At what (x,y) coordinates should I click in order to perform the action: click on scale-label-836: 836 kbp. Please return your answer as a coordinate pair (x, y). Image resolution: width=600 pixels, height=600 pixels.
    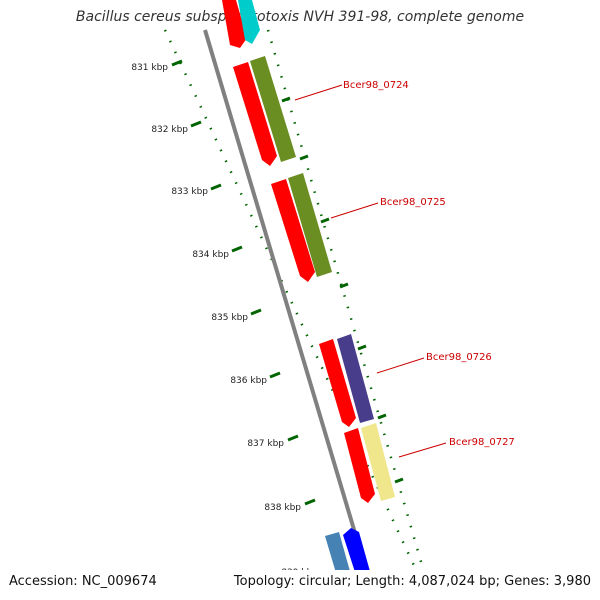
    Looking at the image, I should click on (248, 381).